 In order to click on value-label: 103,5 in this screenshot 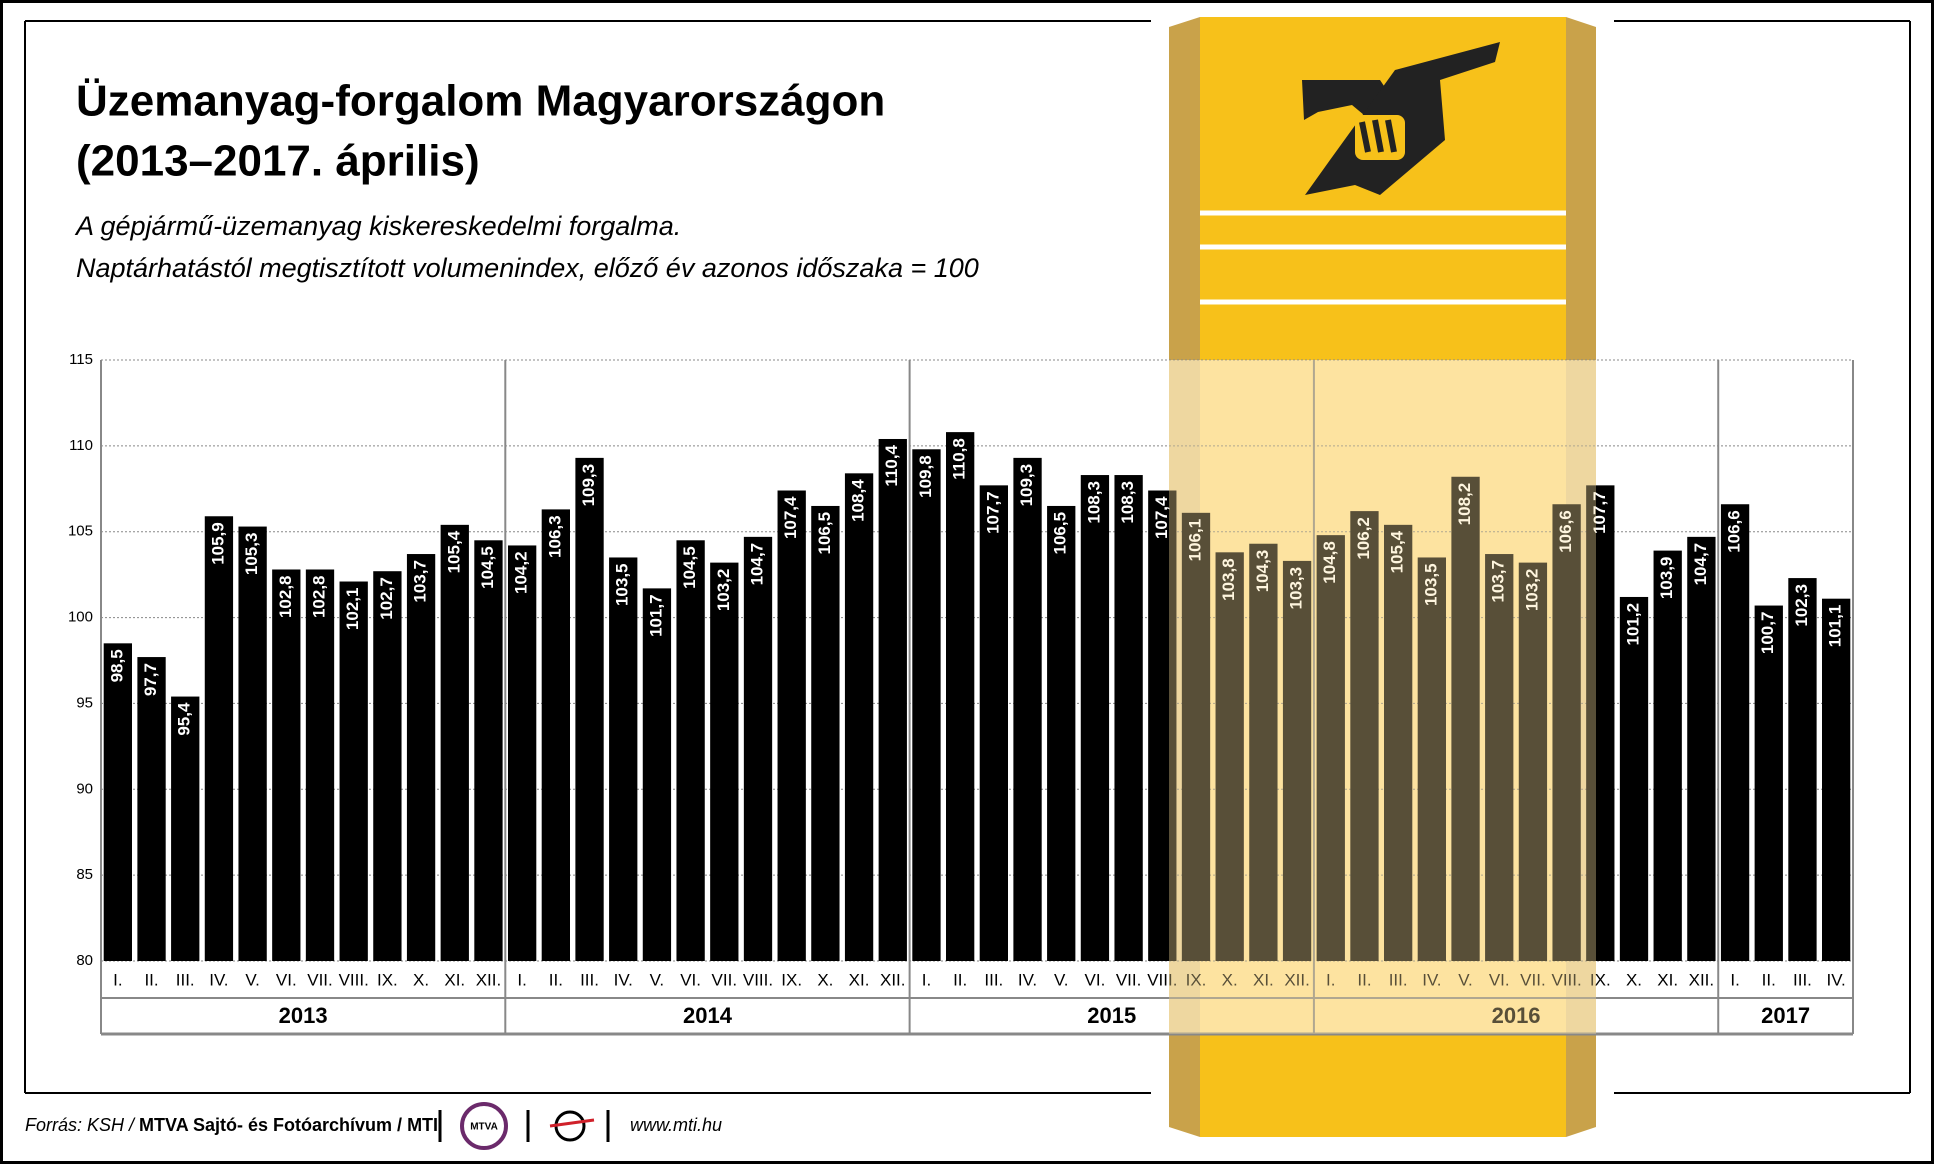, I will do `click(1430, 584)`.